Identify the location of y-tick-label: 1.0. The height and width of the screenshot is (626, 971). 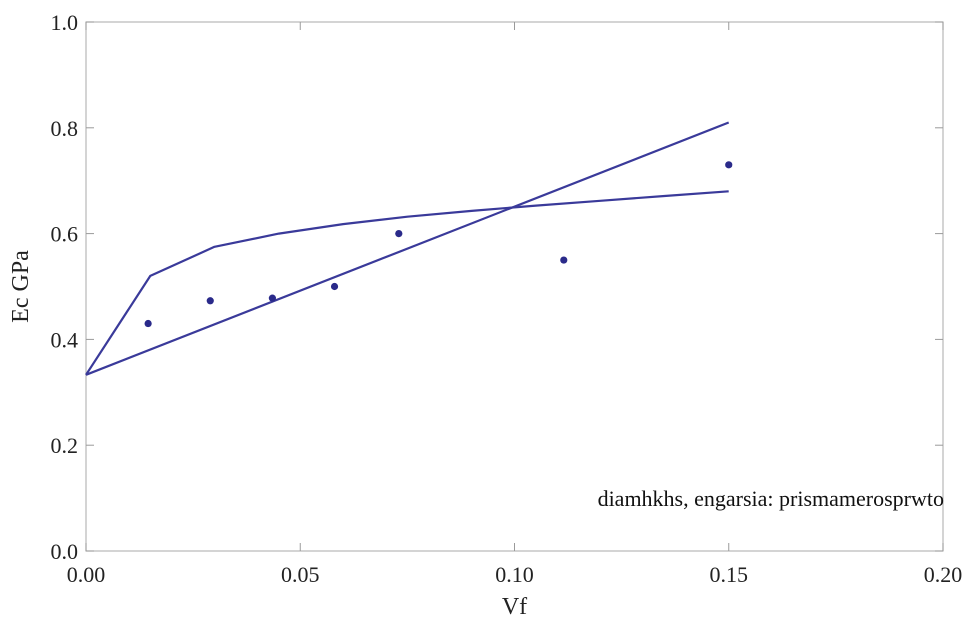
(65, 22).